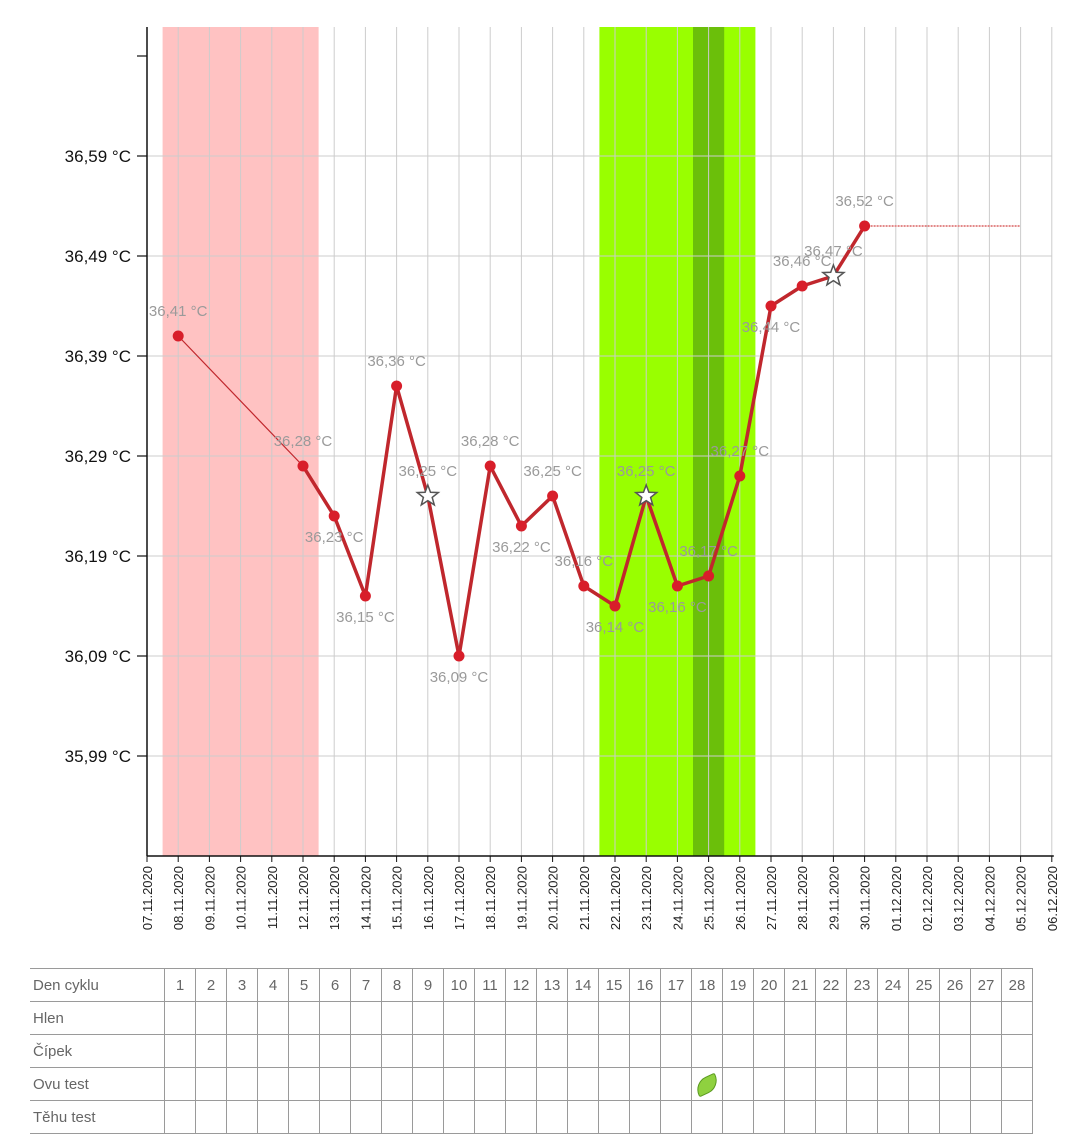 This screenshot has height=1143, width=1080. Describe the element at coordinates (242, 985) in the screenshot. I see `table-cell: 3` at that location.